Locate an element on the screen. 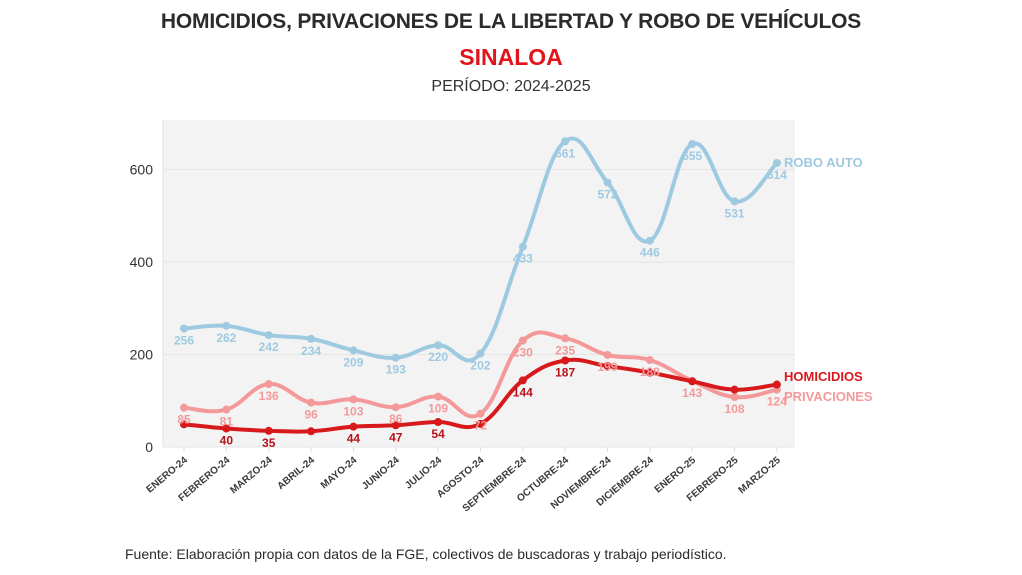 This screenshot has height=575, width=1022. data-label-privaciones: 143 is located at coordinates (692, 393).